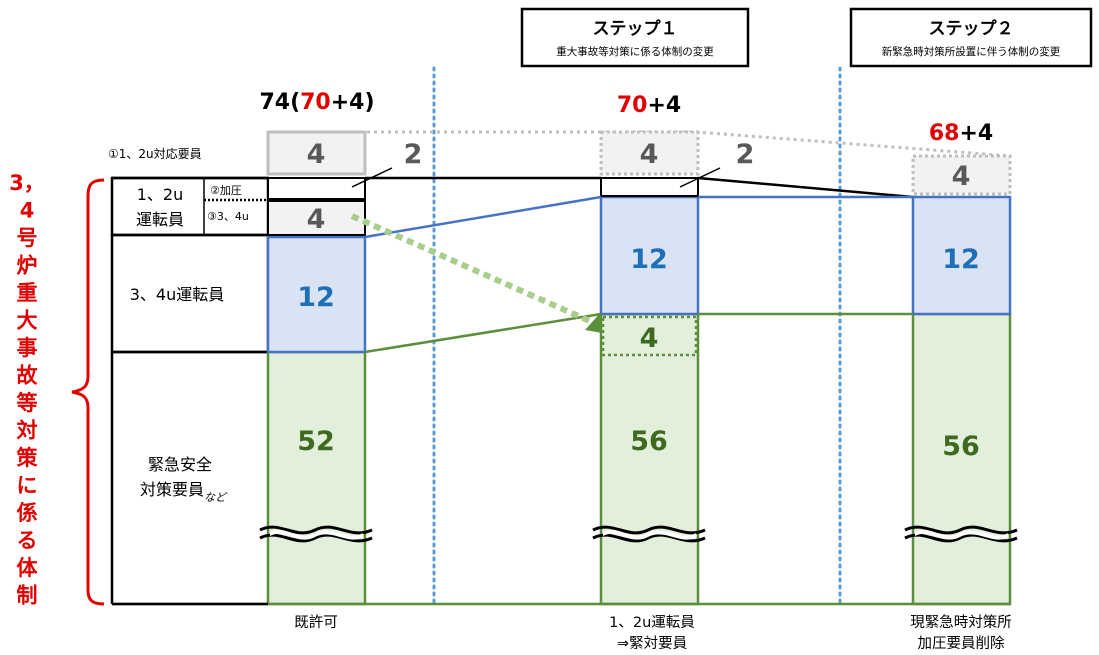  I want to click on step2-box: ステップ２ 新緊急時対策所設置に伴う体制の変更, so click(971, 37).